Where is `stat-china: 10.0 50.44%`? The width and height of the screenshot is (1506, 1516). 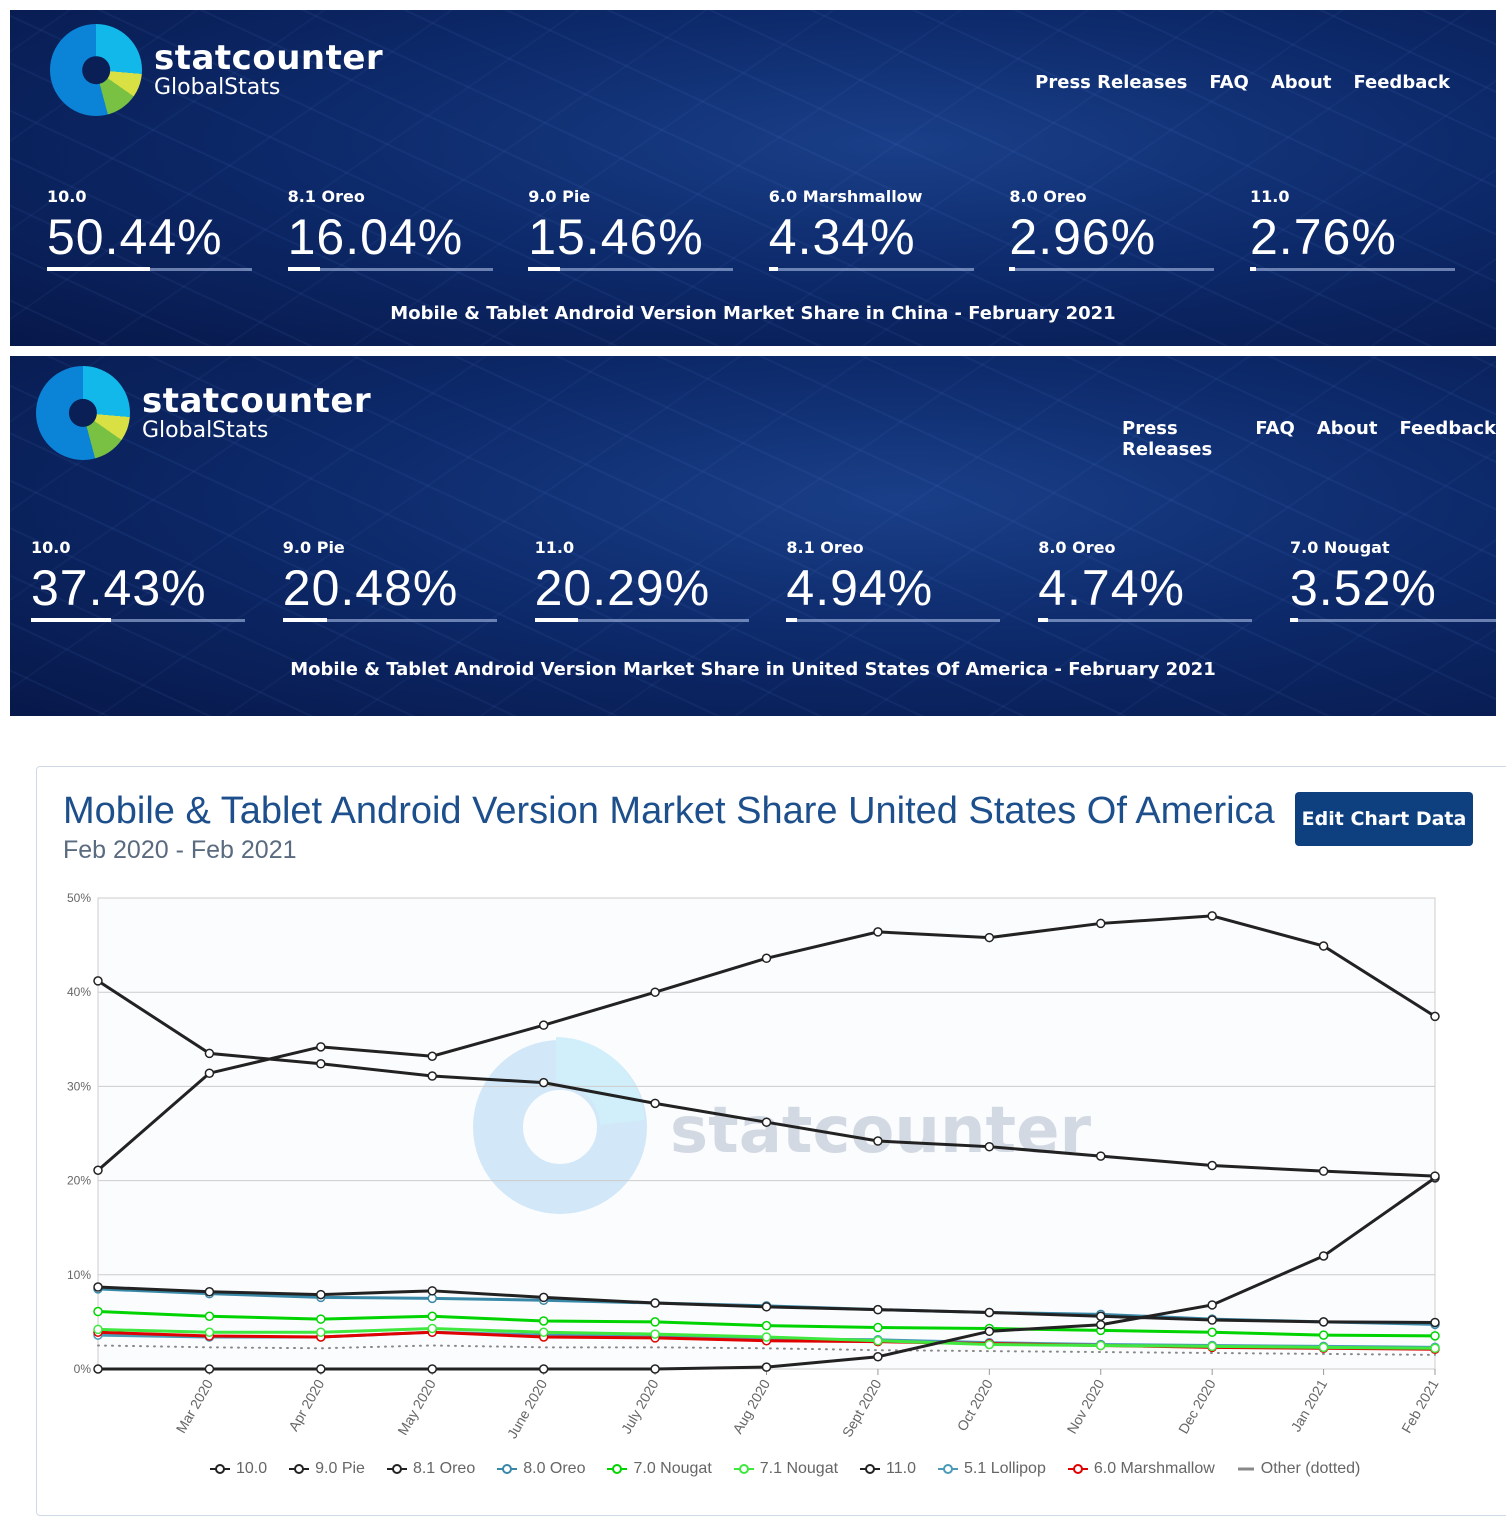 stat-china: 10.0 50.44% is located at coordinates (149, 229).